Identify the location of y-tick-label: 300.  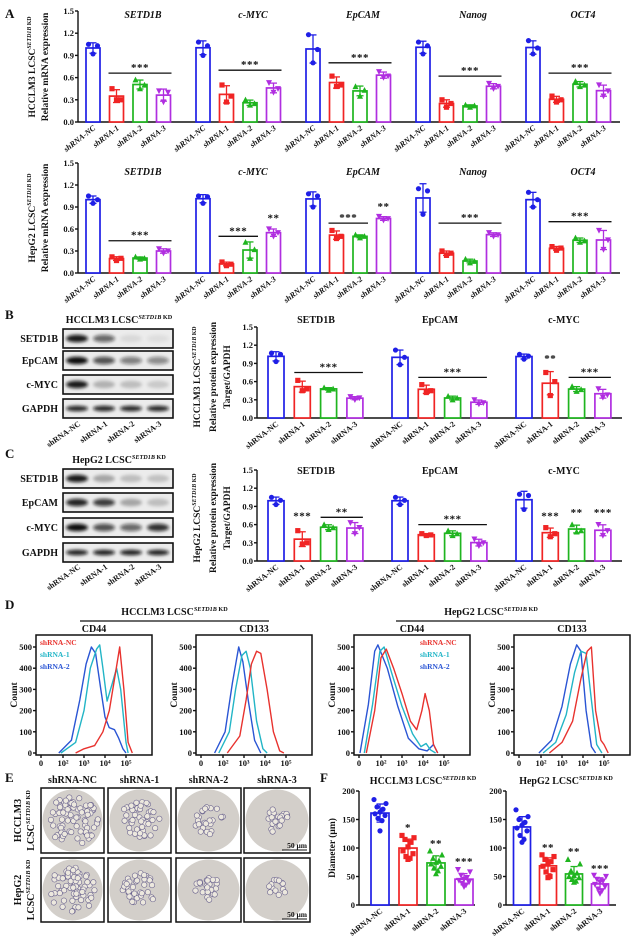
(25, 689).